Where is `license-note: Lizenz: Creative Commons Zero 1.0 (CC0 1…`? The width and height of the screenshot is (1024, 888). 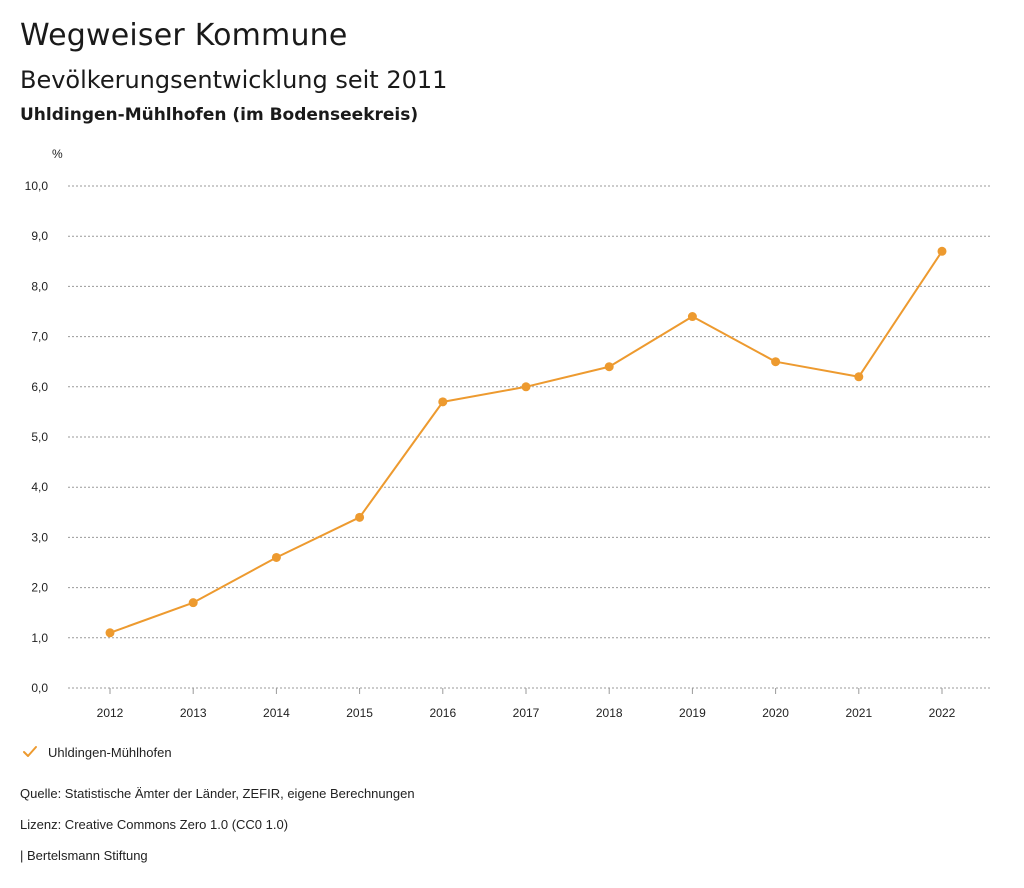 license-note: Lizenz: Creative Commons Zero 1.0 (CC0 1… is located at coordinates (154, 824).